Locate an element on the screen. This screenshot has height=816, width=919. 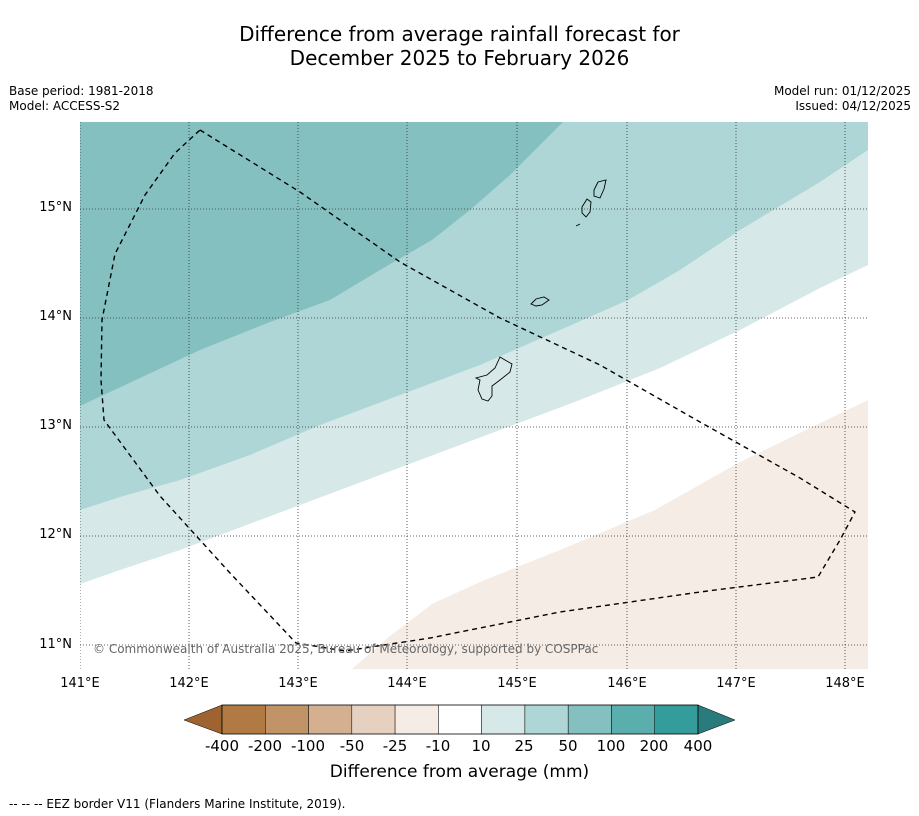
saipan-island is located at coordinates (600, 189).